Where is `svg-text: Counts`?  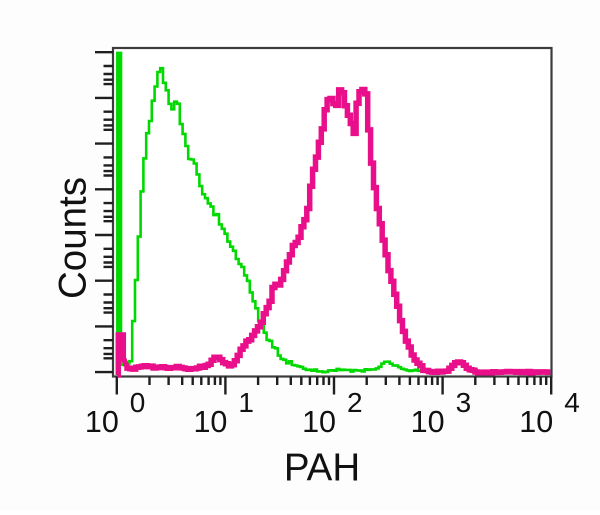 svg-text: Counts is located at coordinates (73, 238).